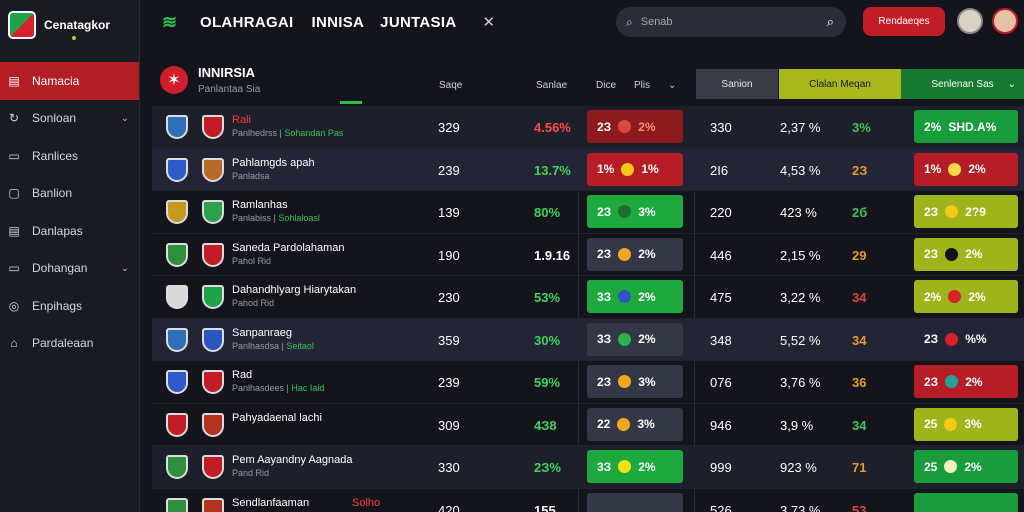 This screenshot has width=1024, height=512. I want to click on sidebar-item-banlion: ▢ Banlion, so click(69, 194).